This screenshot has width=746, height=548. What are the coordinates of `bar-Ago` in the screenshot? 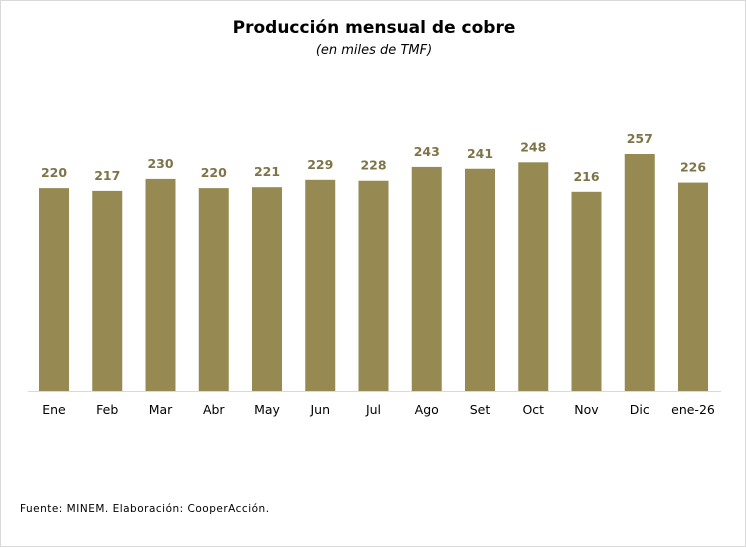 It's located at (426, 278).